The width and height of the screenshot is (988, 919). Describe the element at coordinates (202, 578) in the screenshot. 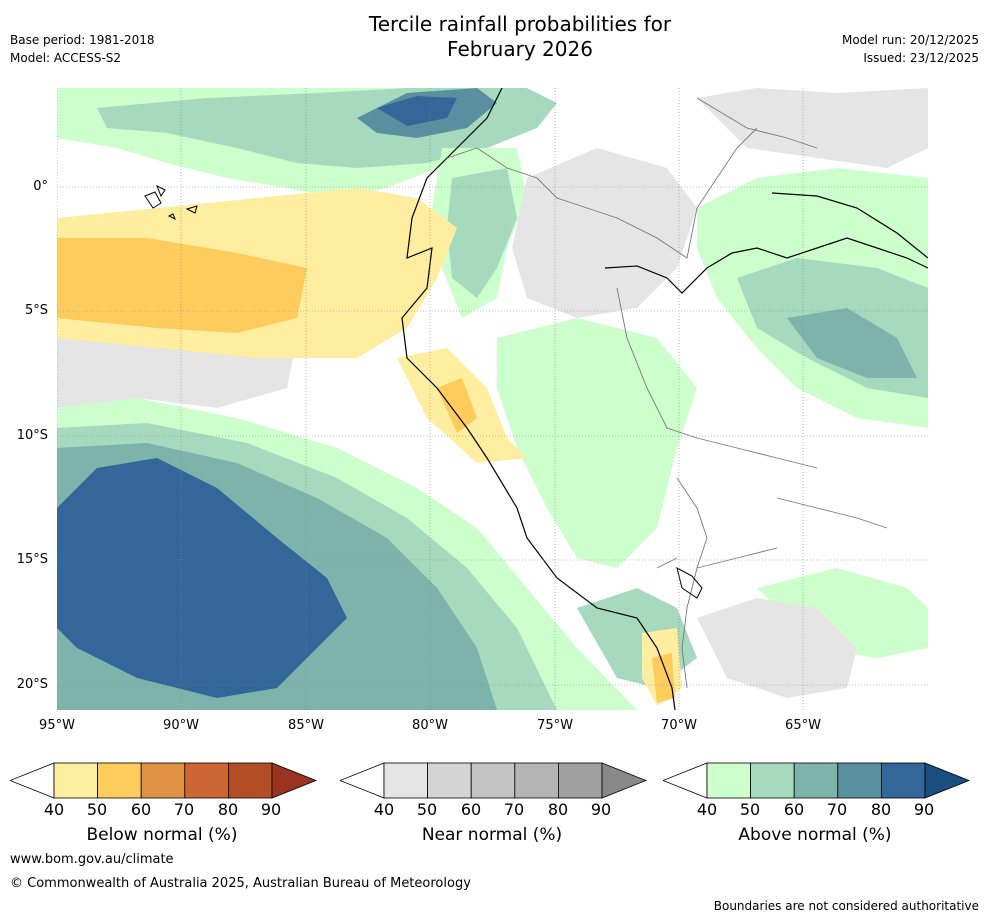

I see `above-80-southwest-core` at that location.